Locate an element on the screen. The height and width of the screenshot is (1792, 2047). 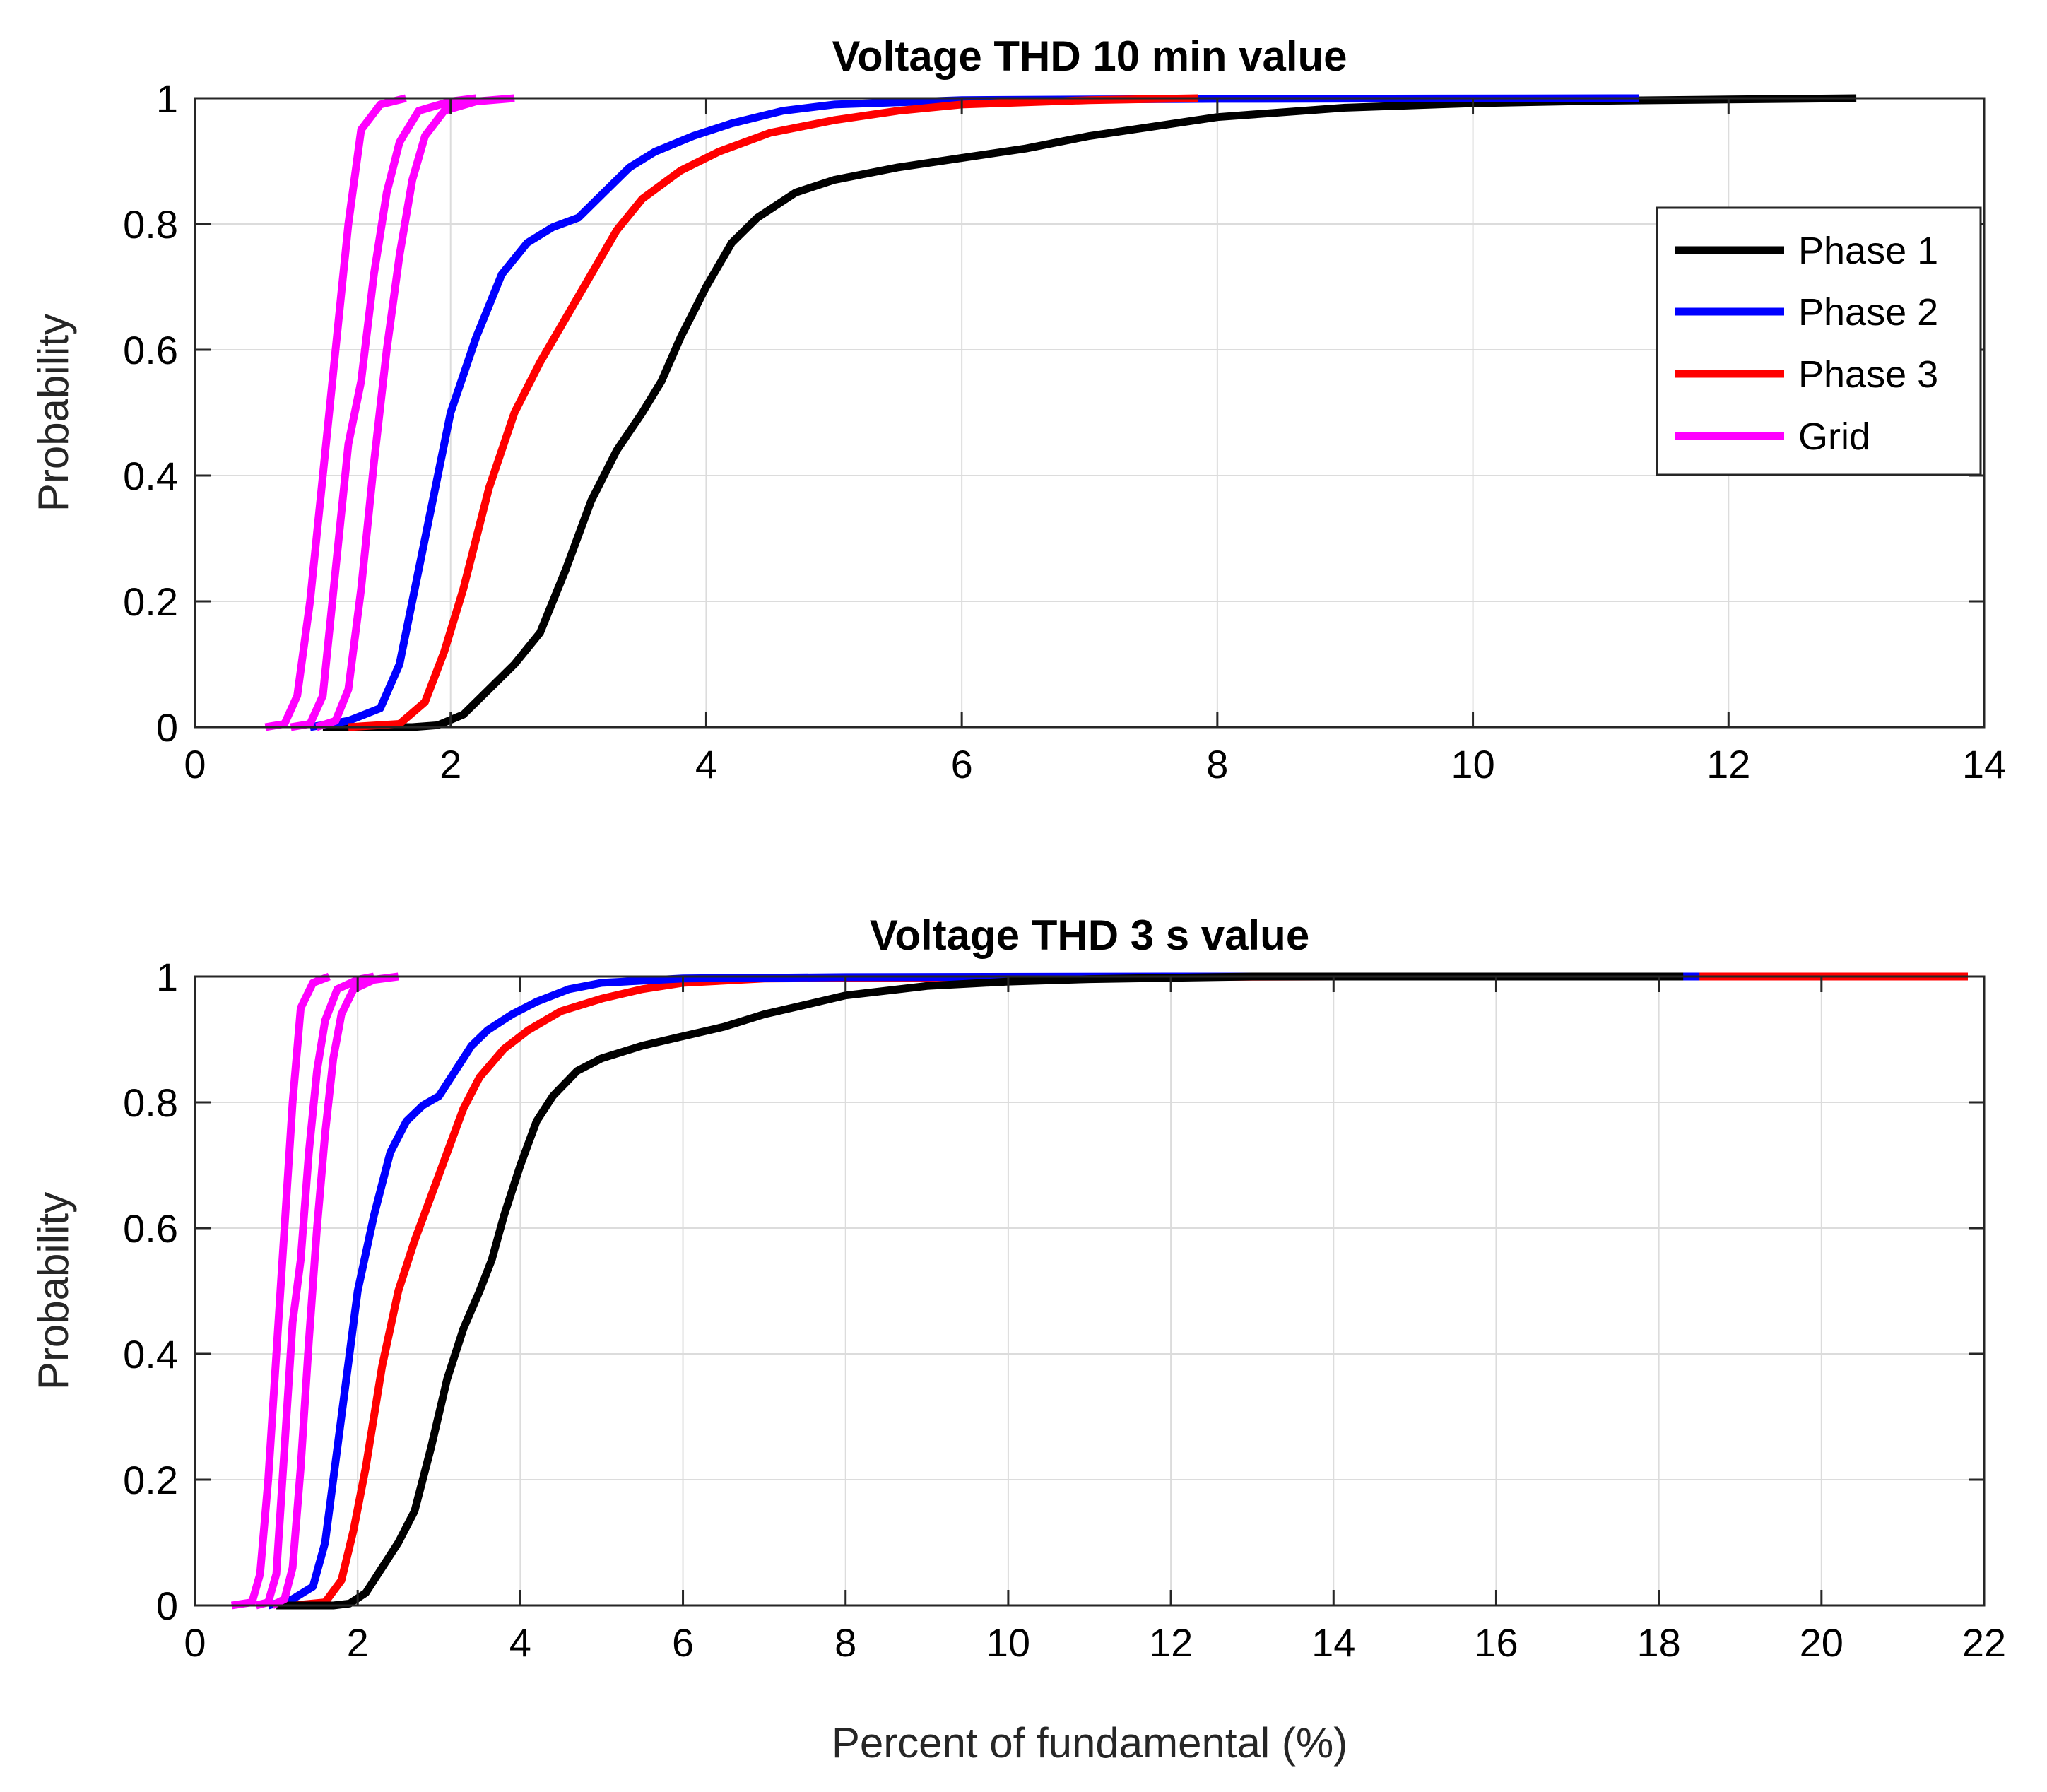
chart-title: Voltage THD 10 min value is located at coordinates (1089, 56).